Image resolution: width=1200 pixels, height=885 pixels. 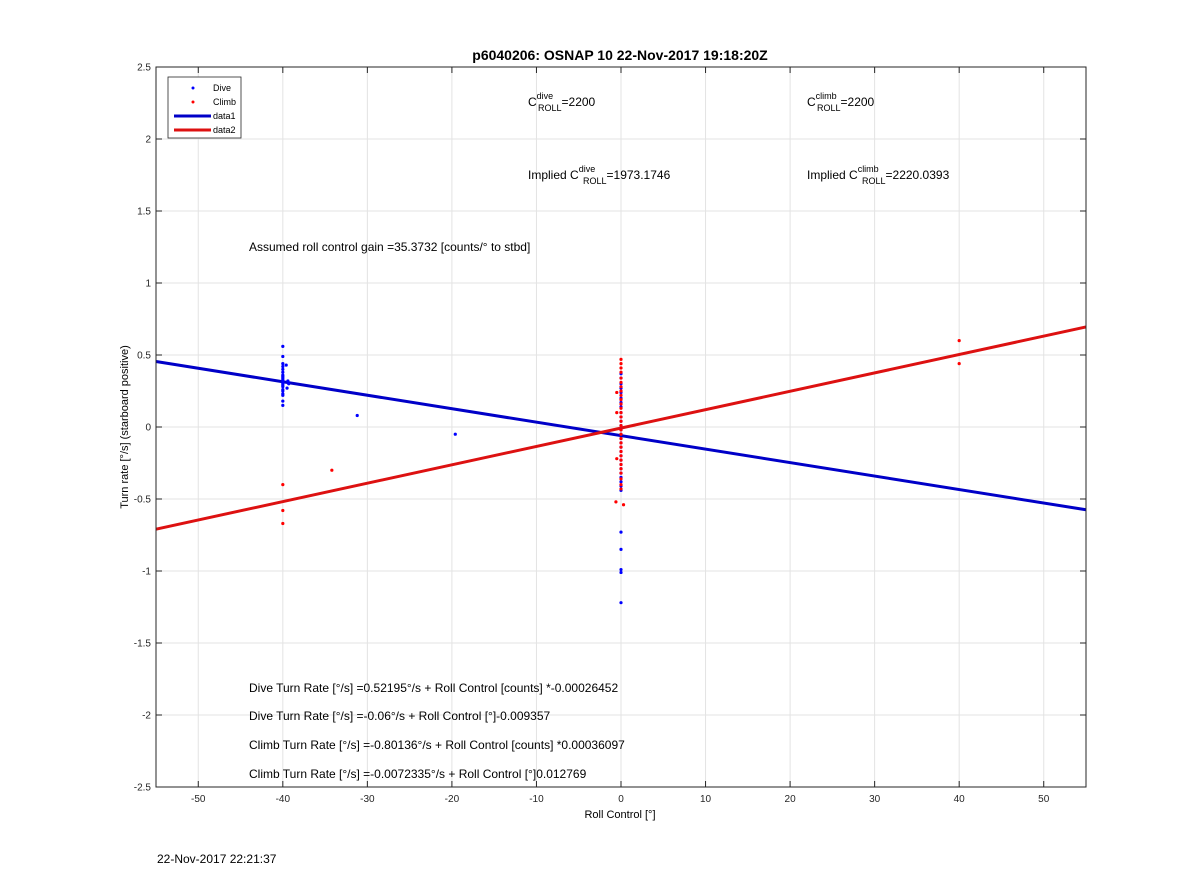 What do you see at coordinates (367, 799) in the screenshot?
I see `x-tick-label: -30` at bounding box center [367, 799].